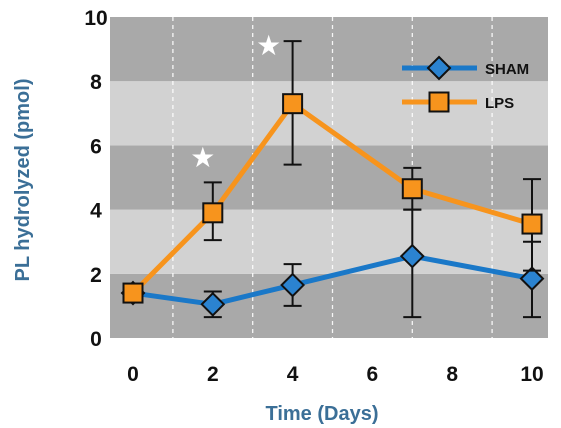 Image resolution: width=561 pixels, height=428 pixels. What do you see at coordinates (96, 339) in the screenshot?
I see `y-tick-0: 0` at bounding box center [96, 339].